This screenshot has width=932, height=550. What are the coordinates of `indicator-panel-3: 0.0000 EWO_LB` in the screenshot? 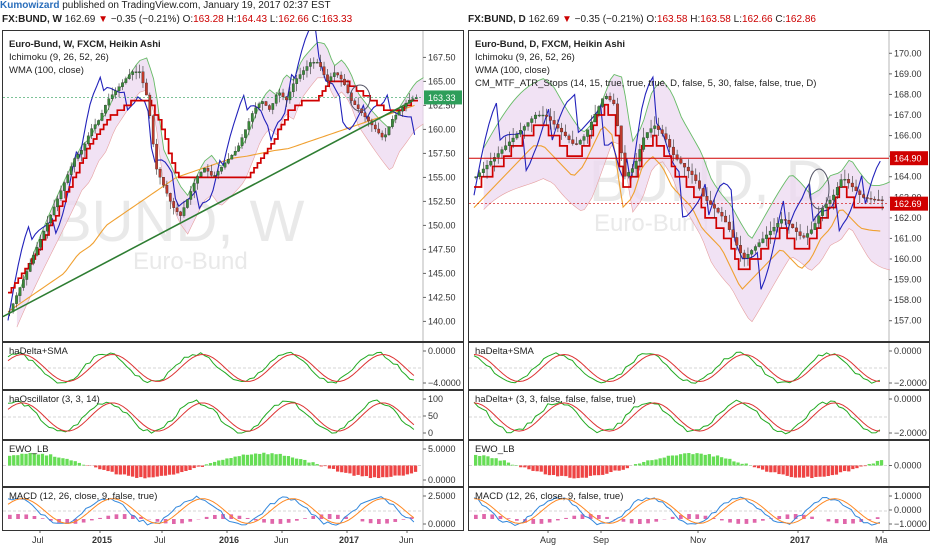 It's located at (699, 463).